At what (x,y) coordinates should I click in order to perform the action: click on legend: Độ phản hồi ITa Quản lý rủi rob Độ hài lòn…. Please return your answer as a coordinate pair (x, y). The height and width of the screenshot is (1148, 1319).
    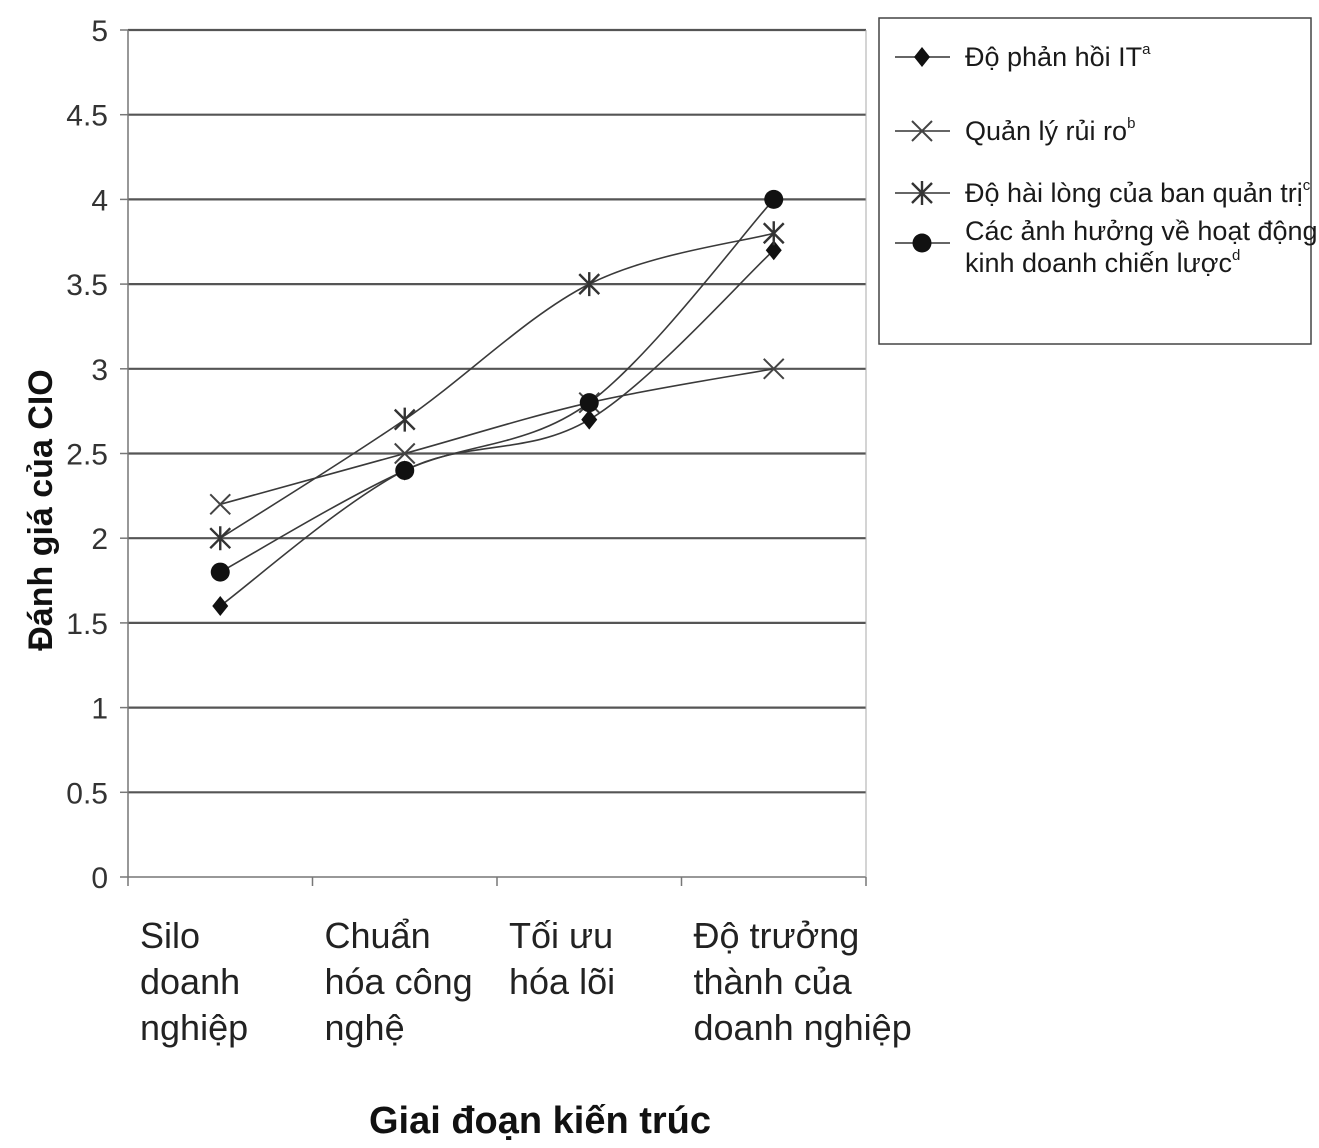
    Looking at the image, I should click on (1098, 181).